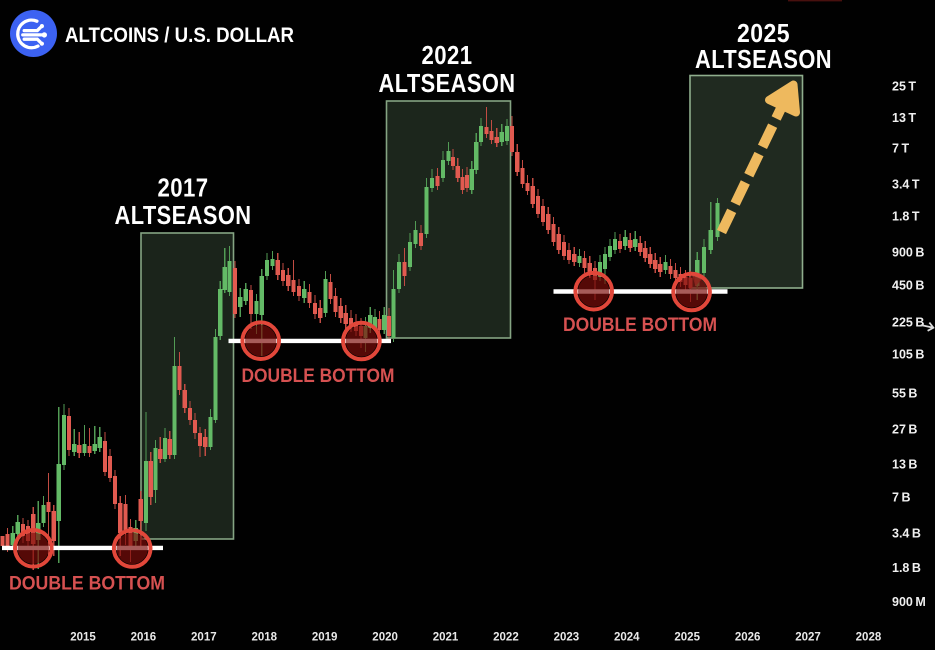  Describe the element at coordinates (179, 35) in the screenshot. I see `svg-text: ALTCOINS / U.S. DOLLAR` at that location.